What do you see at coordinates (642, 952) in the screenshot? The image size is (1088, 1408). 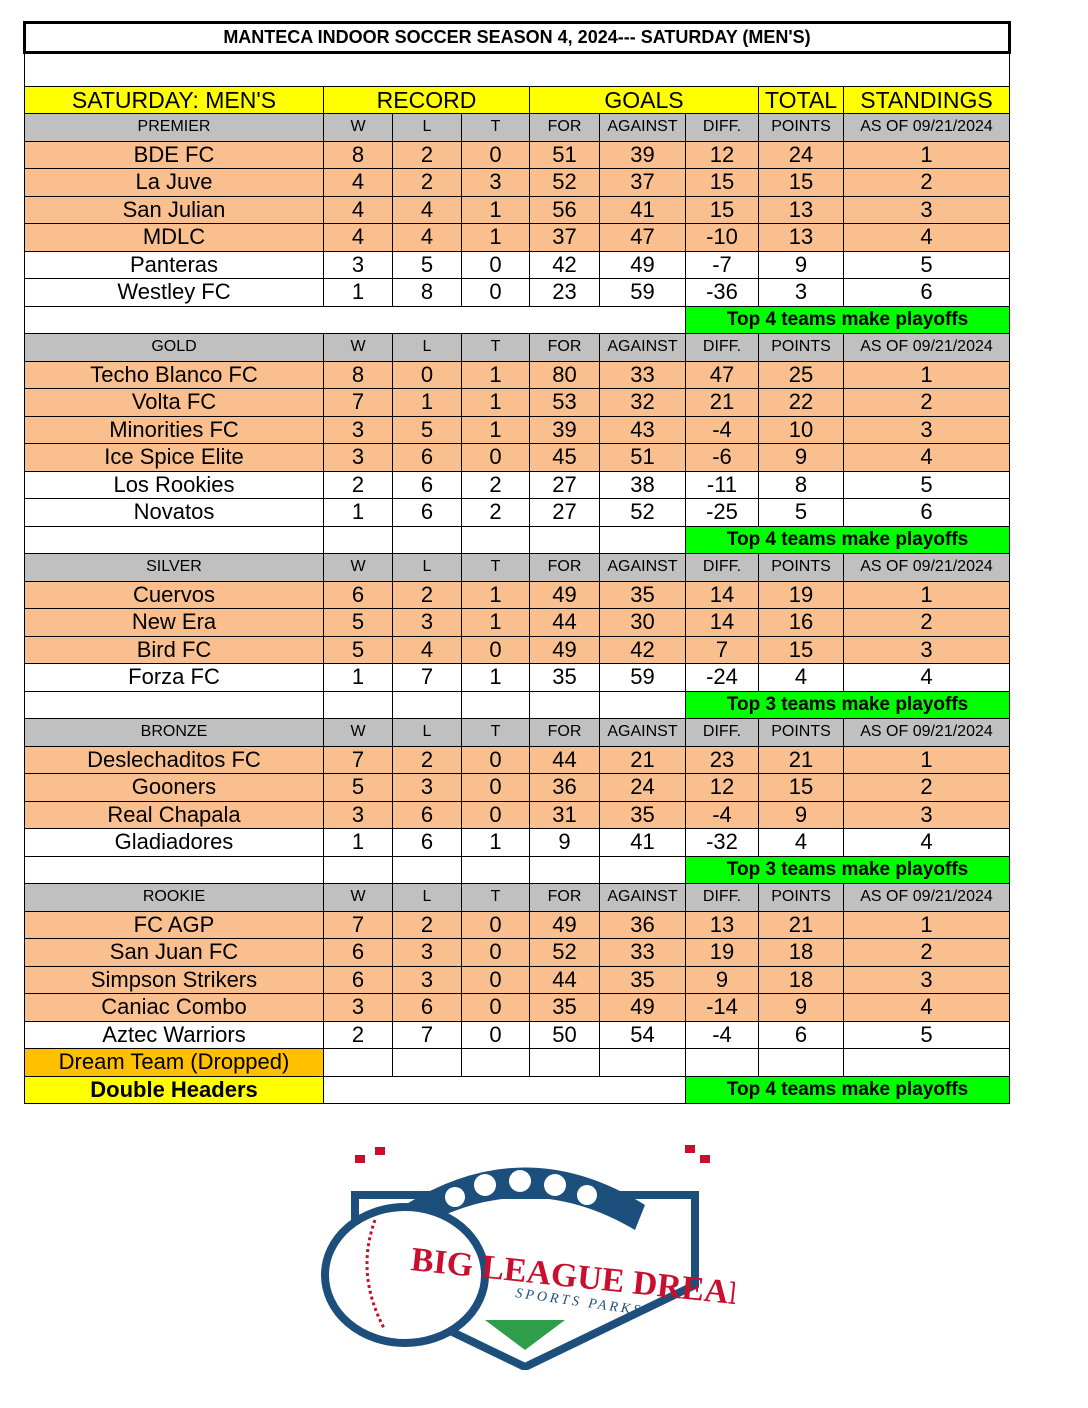 I see `goals-against-cell: 33` at bounding box center [642, 952].